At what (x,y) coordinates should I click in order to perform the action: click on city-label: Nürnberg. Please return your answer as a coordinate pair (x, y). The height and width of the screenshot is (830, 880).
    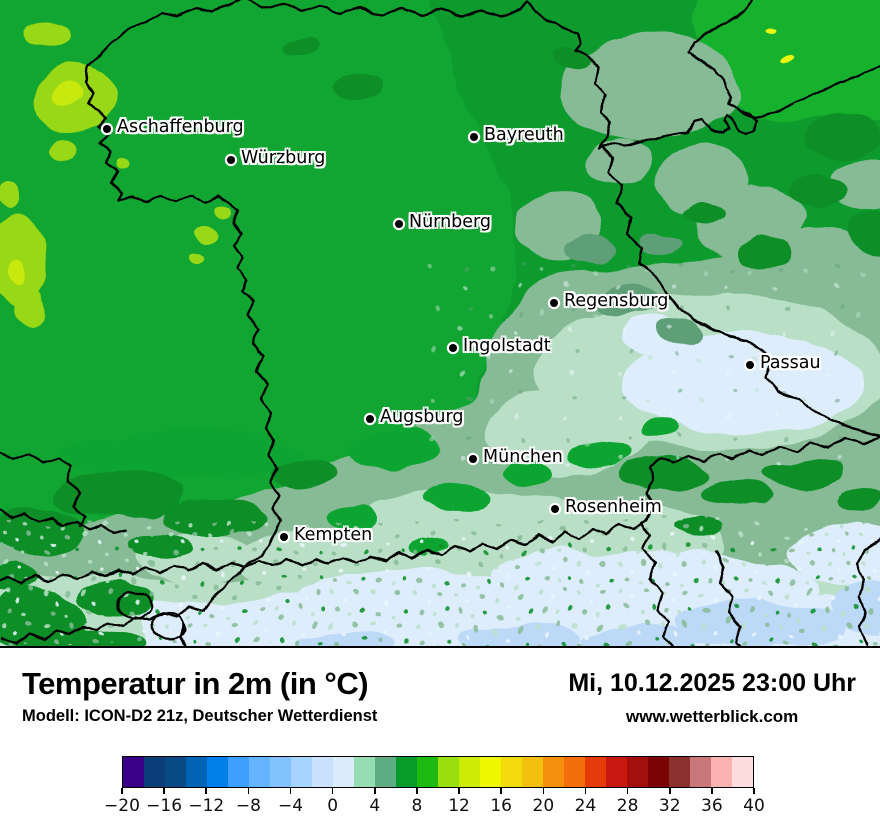
    Looking at the image, I should click on (450, 222).